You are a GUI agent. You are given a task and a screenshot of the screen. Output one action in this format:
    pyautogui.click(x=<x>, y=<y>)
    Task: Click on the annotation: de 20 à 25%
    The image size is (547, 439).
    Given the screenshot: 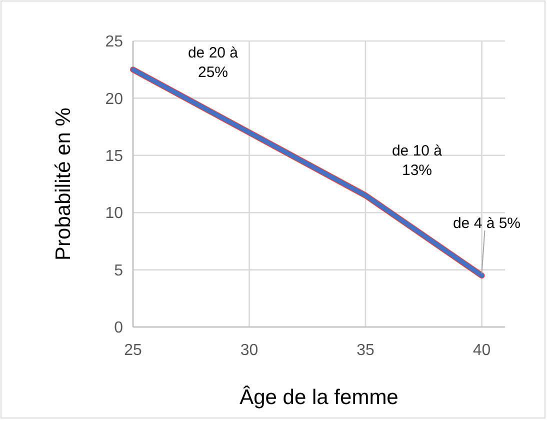 What is the action you would take?
    pyautogui.click(x=213, y=62)
    